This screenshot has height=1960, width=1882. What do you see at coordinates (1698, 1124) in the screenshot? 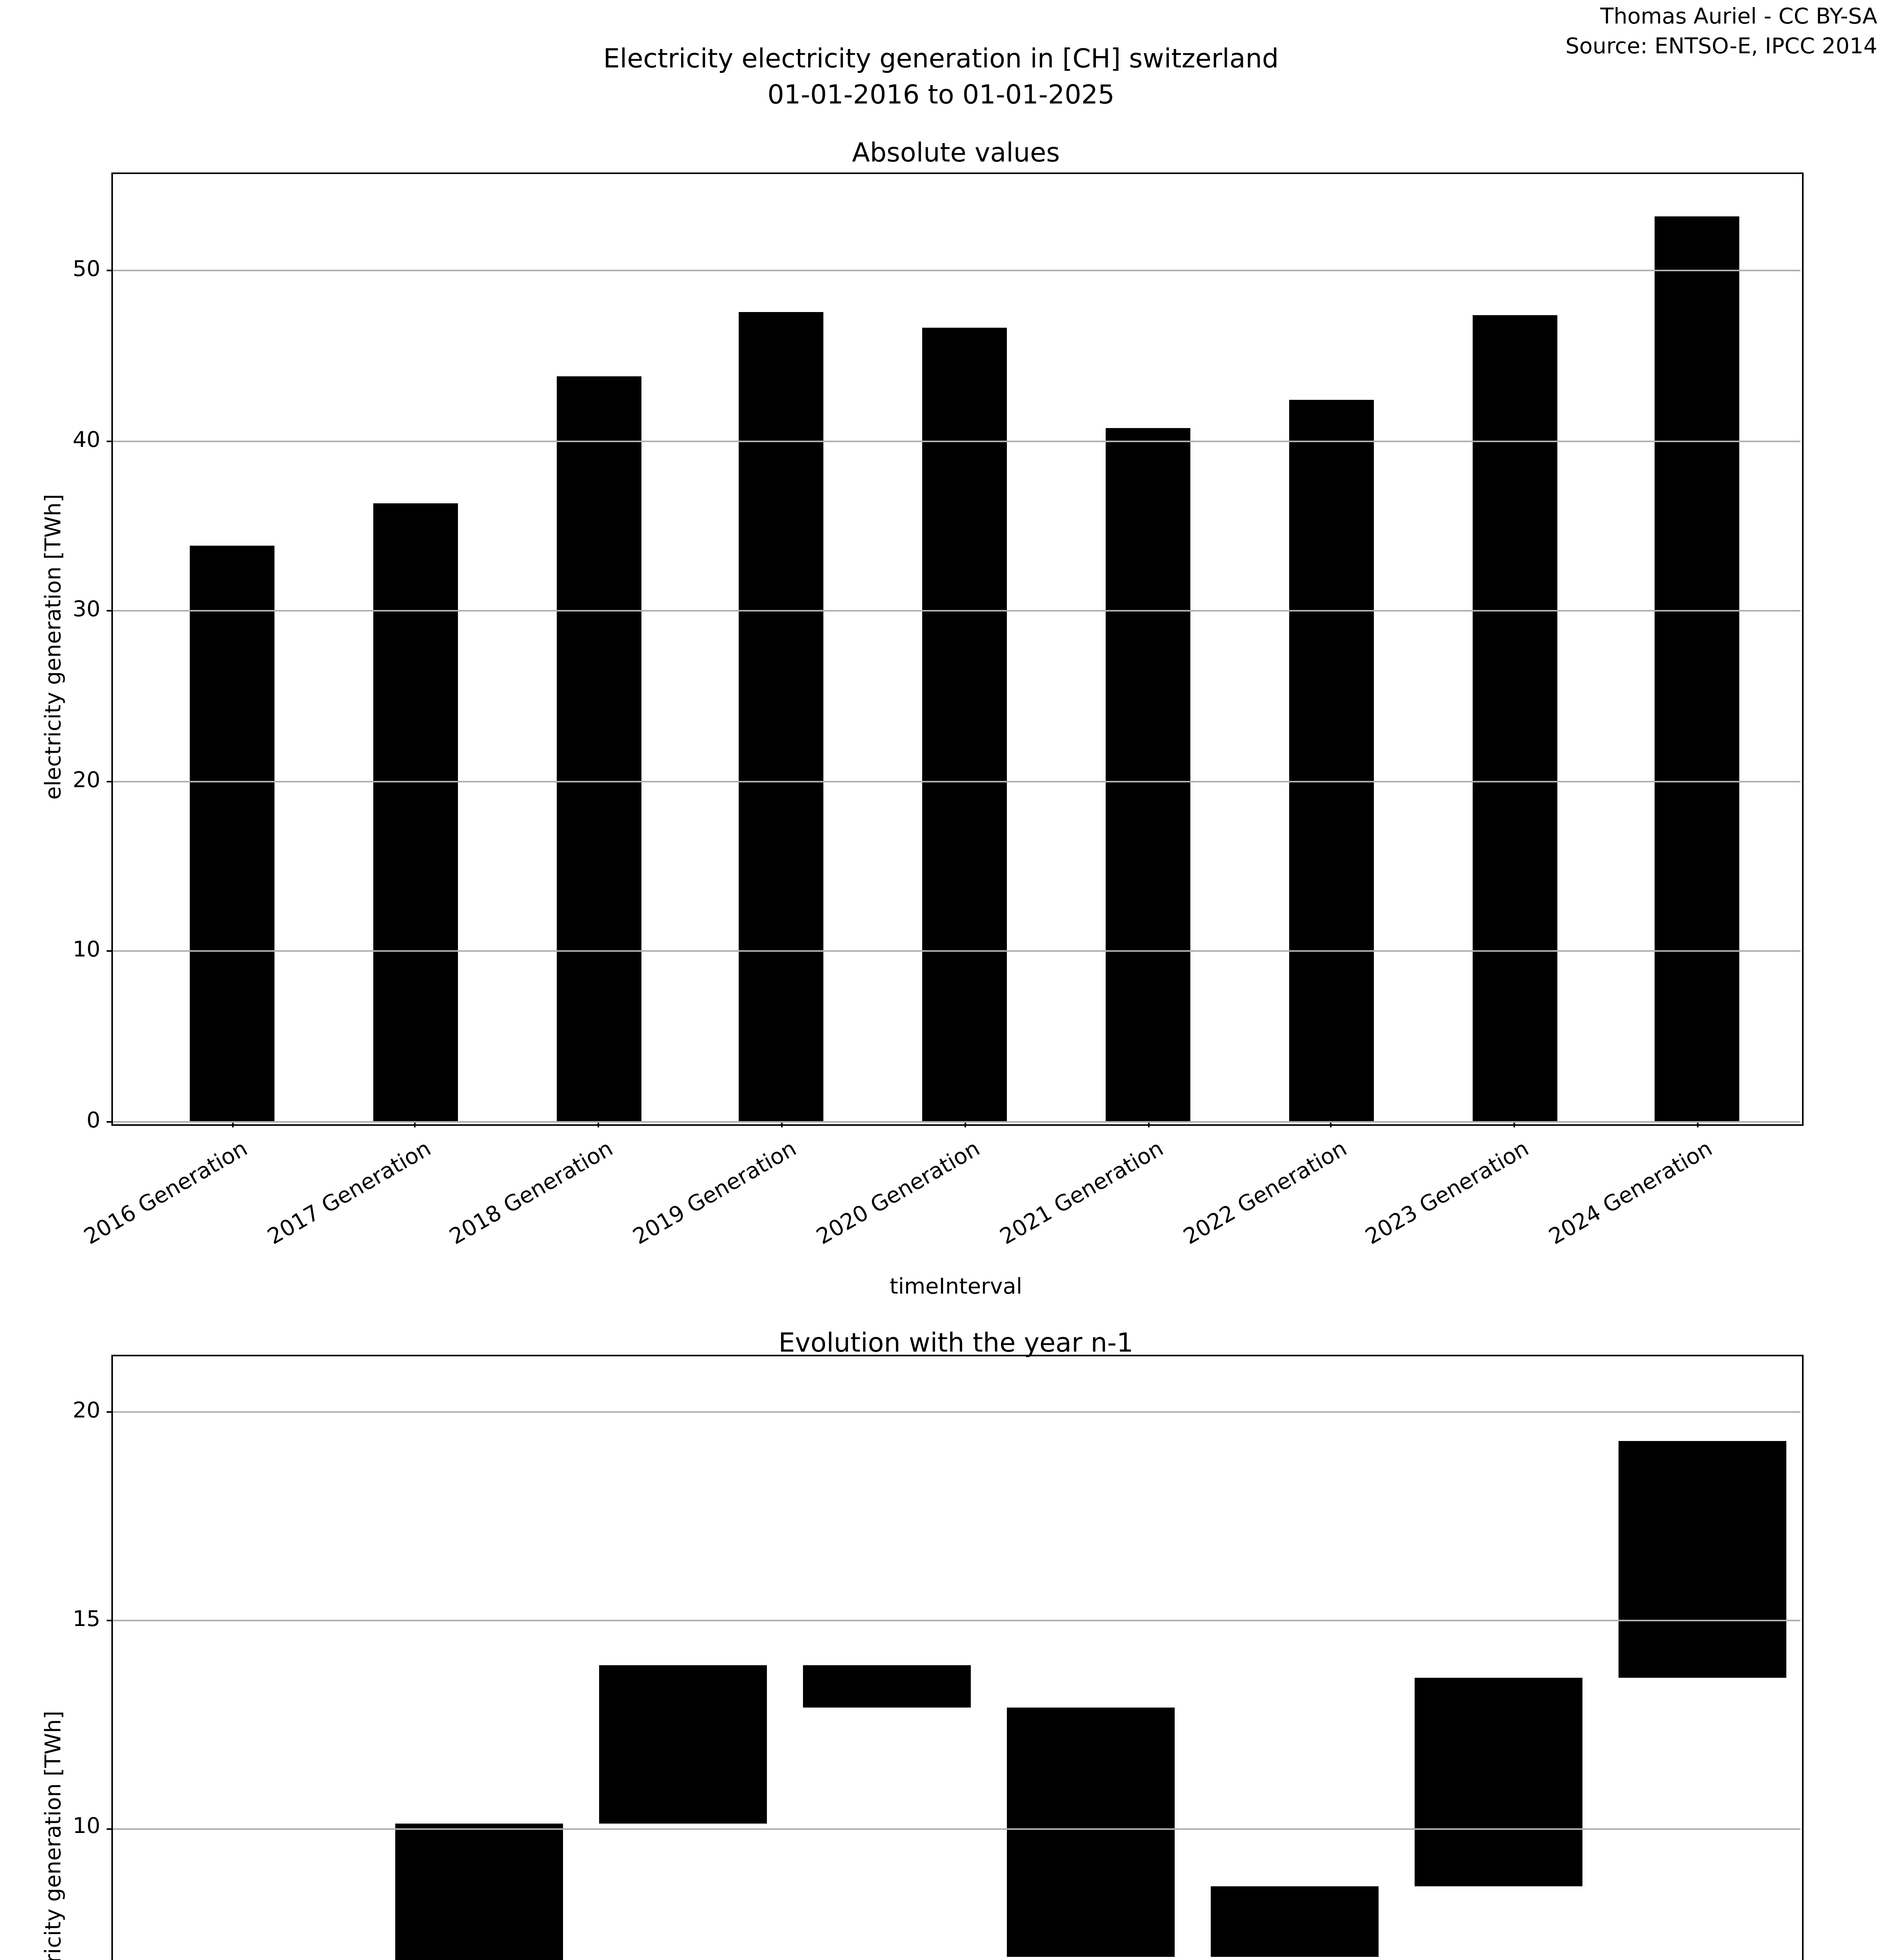
I see `xtick-mark-2024` at bounding box center [1698, 1124].